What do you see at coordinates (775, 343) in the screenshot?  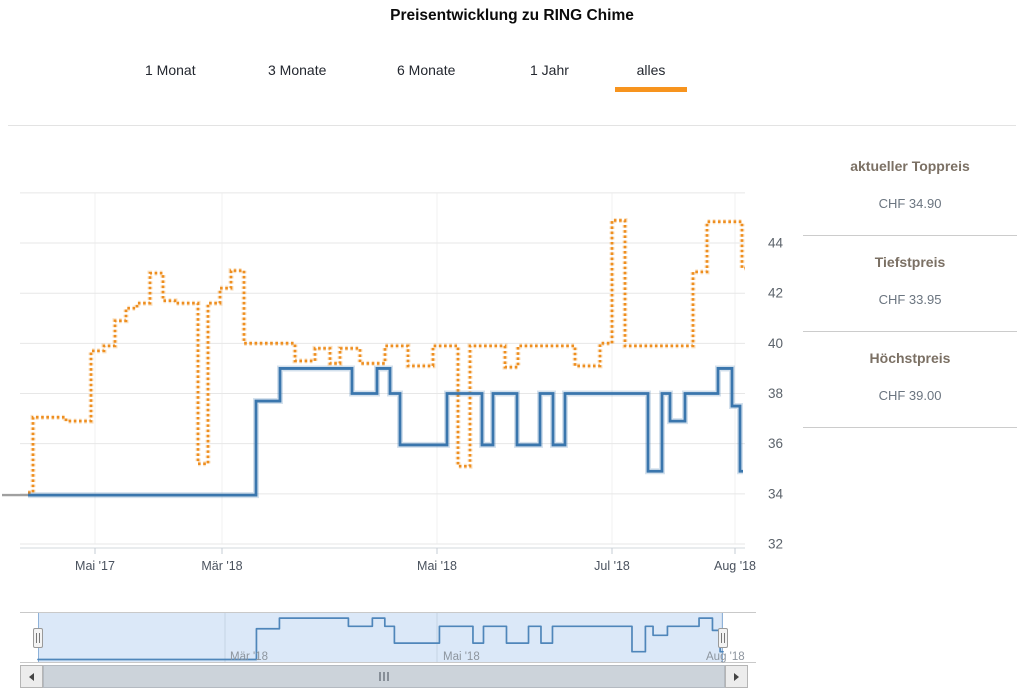 I see `y-axis-label: 40` at bounding box center [775, 343].